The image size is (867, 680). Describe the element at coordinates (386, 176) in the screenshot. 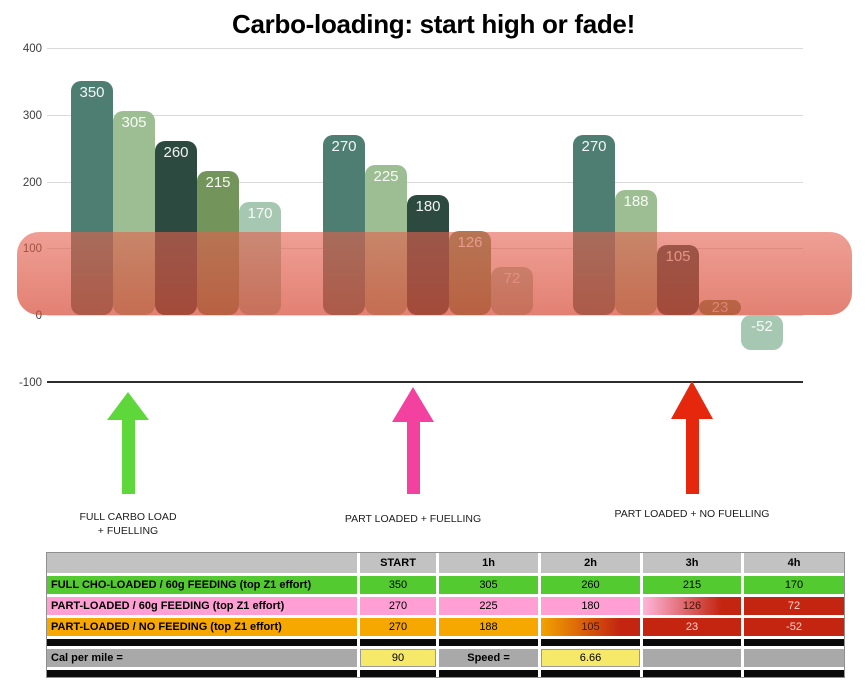

I see `bar-value-label: 225` at that location.